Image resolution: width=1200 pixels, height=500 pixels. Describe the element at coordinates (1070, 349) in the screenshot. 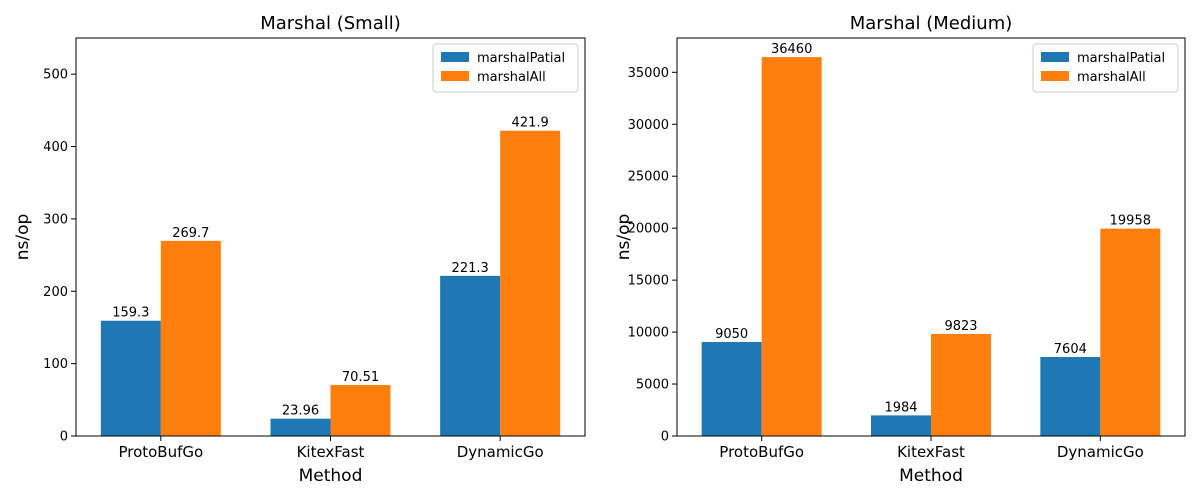

I see `data-label: 7604` at that location.